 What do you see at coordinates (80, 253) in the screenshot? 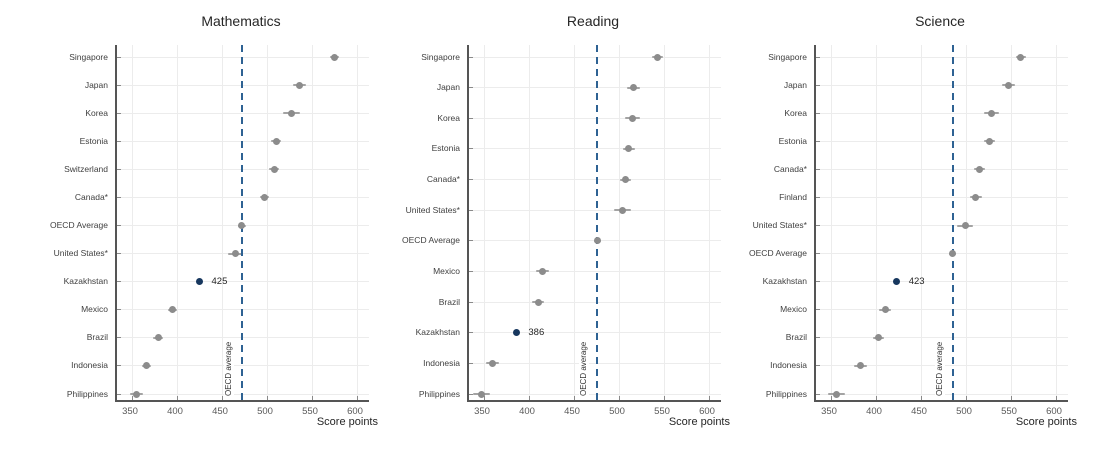
I see `category-label: United States*` at bounding box center [80, 253].